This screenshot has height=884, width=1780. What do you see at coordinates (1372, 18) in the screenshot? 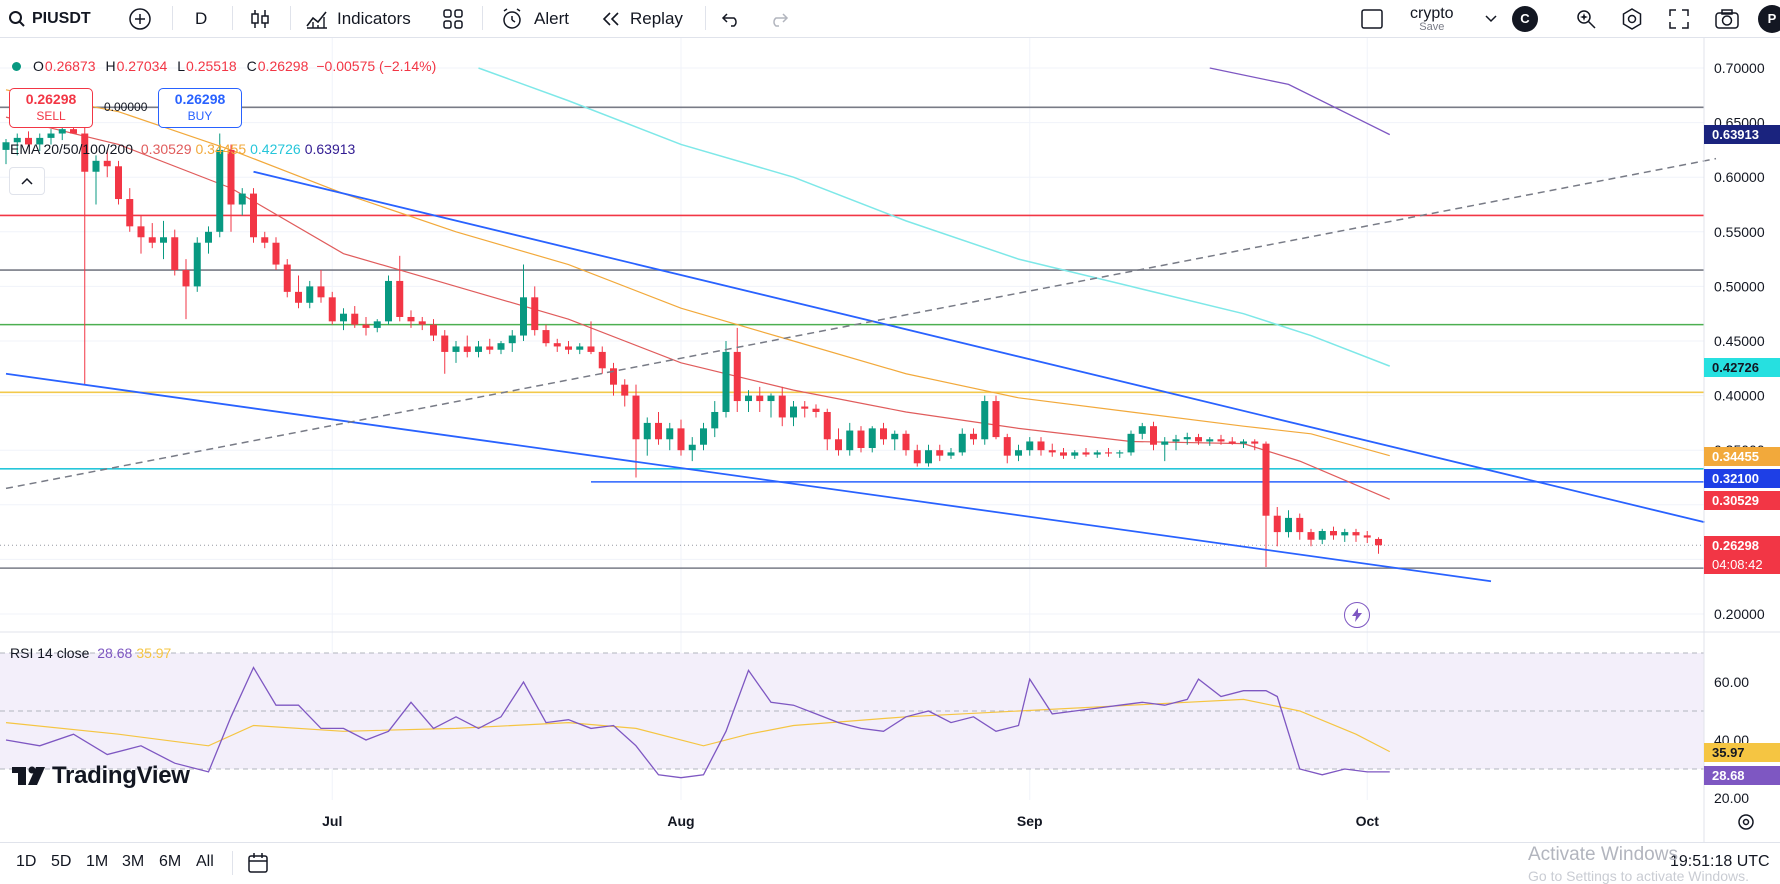
I see `fullscreen-toggle` at bounding box center [1372, 18].